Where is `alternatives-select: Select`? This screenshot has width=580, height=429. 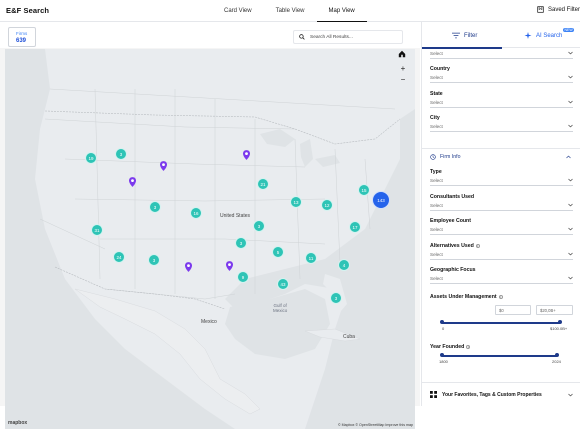 alternatives-select: Select is located at coordinates (501, 255).